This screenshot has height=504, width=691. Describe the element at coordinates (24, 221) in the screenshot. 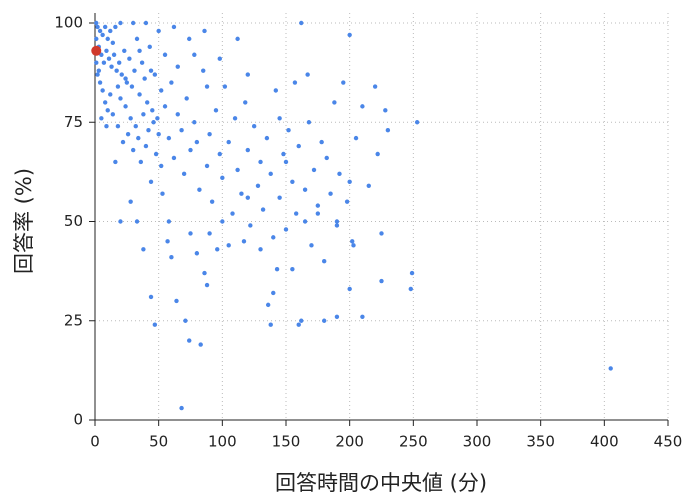

I see `y-axis-title: 回答率 (%)` at that location.